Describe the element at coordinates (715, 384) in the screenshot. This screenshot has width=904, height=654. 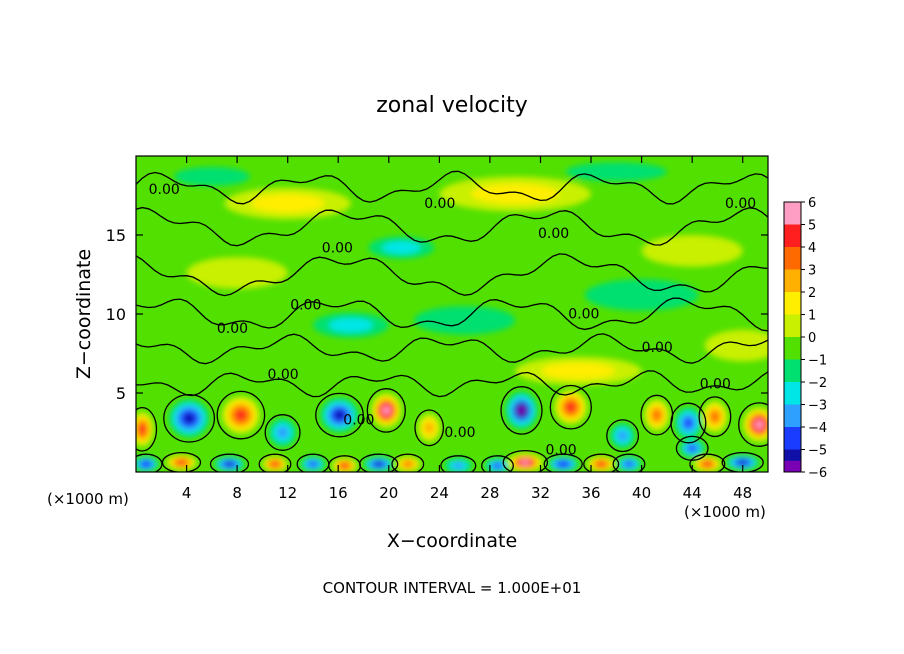
I see `contour-label-10: 0.00` at that location.